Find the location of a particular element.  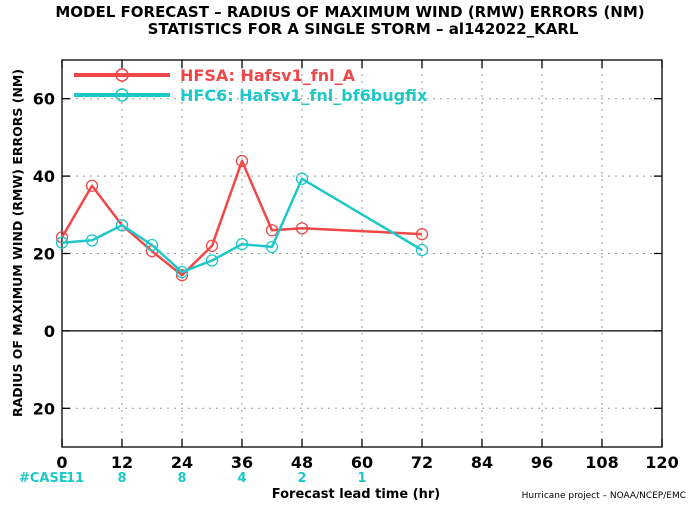

case-count: 4 is located at coordinates (241, 478).